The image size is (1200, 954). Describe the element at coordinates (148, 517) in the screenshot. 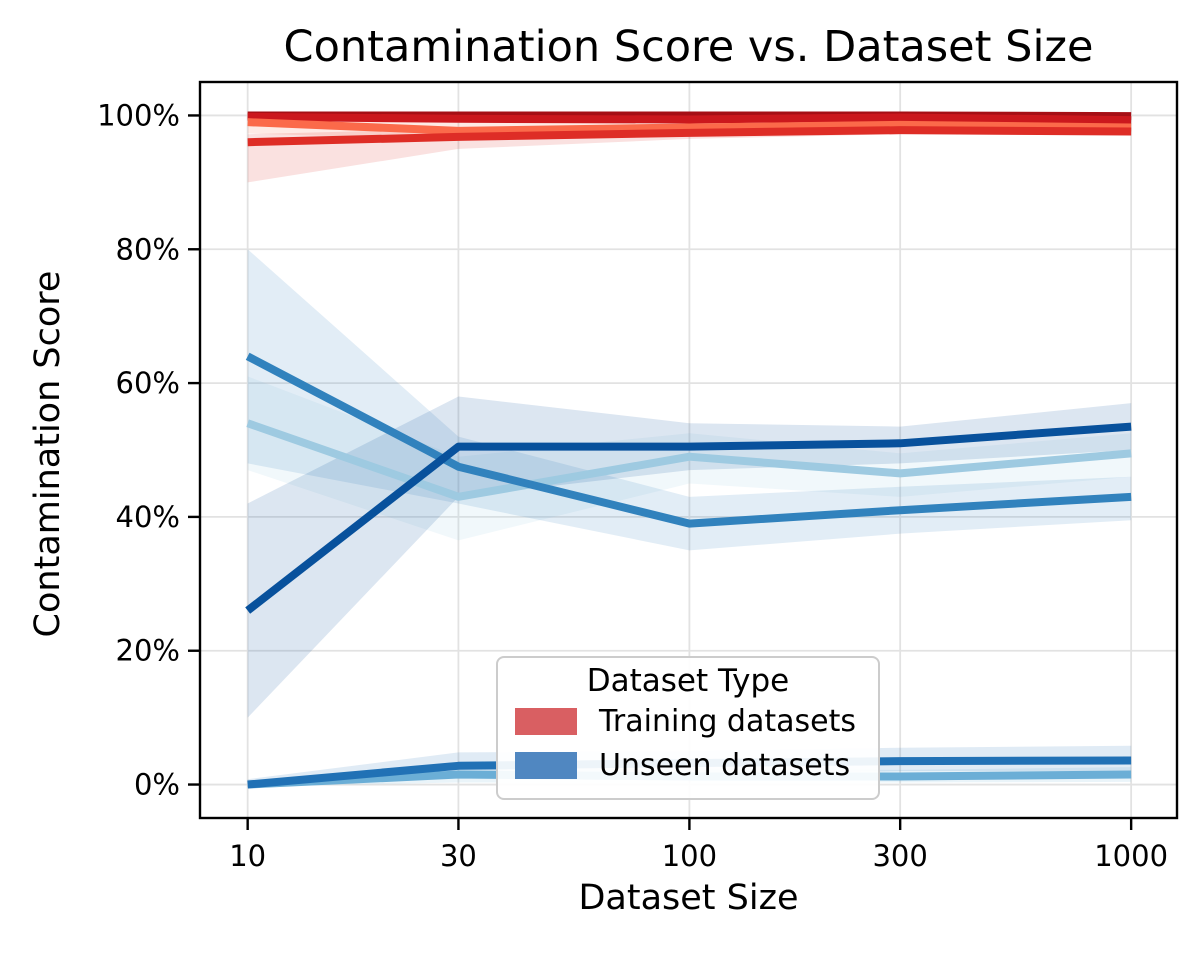

I see `y-tick-label: 40%` at that location.